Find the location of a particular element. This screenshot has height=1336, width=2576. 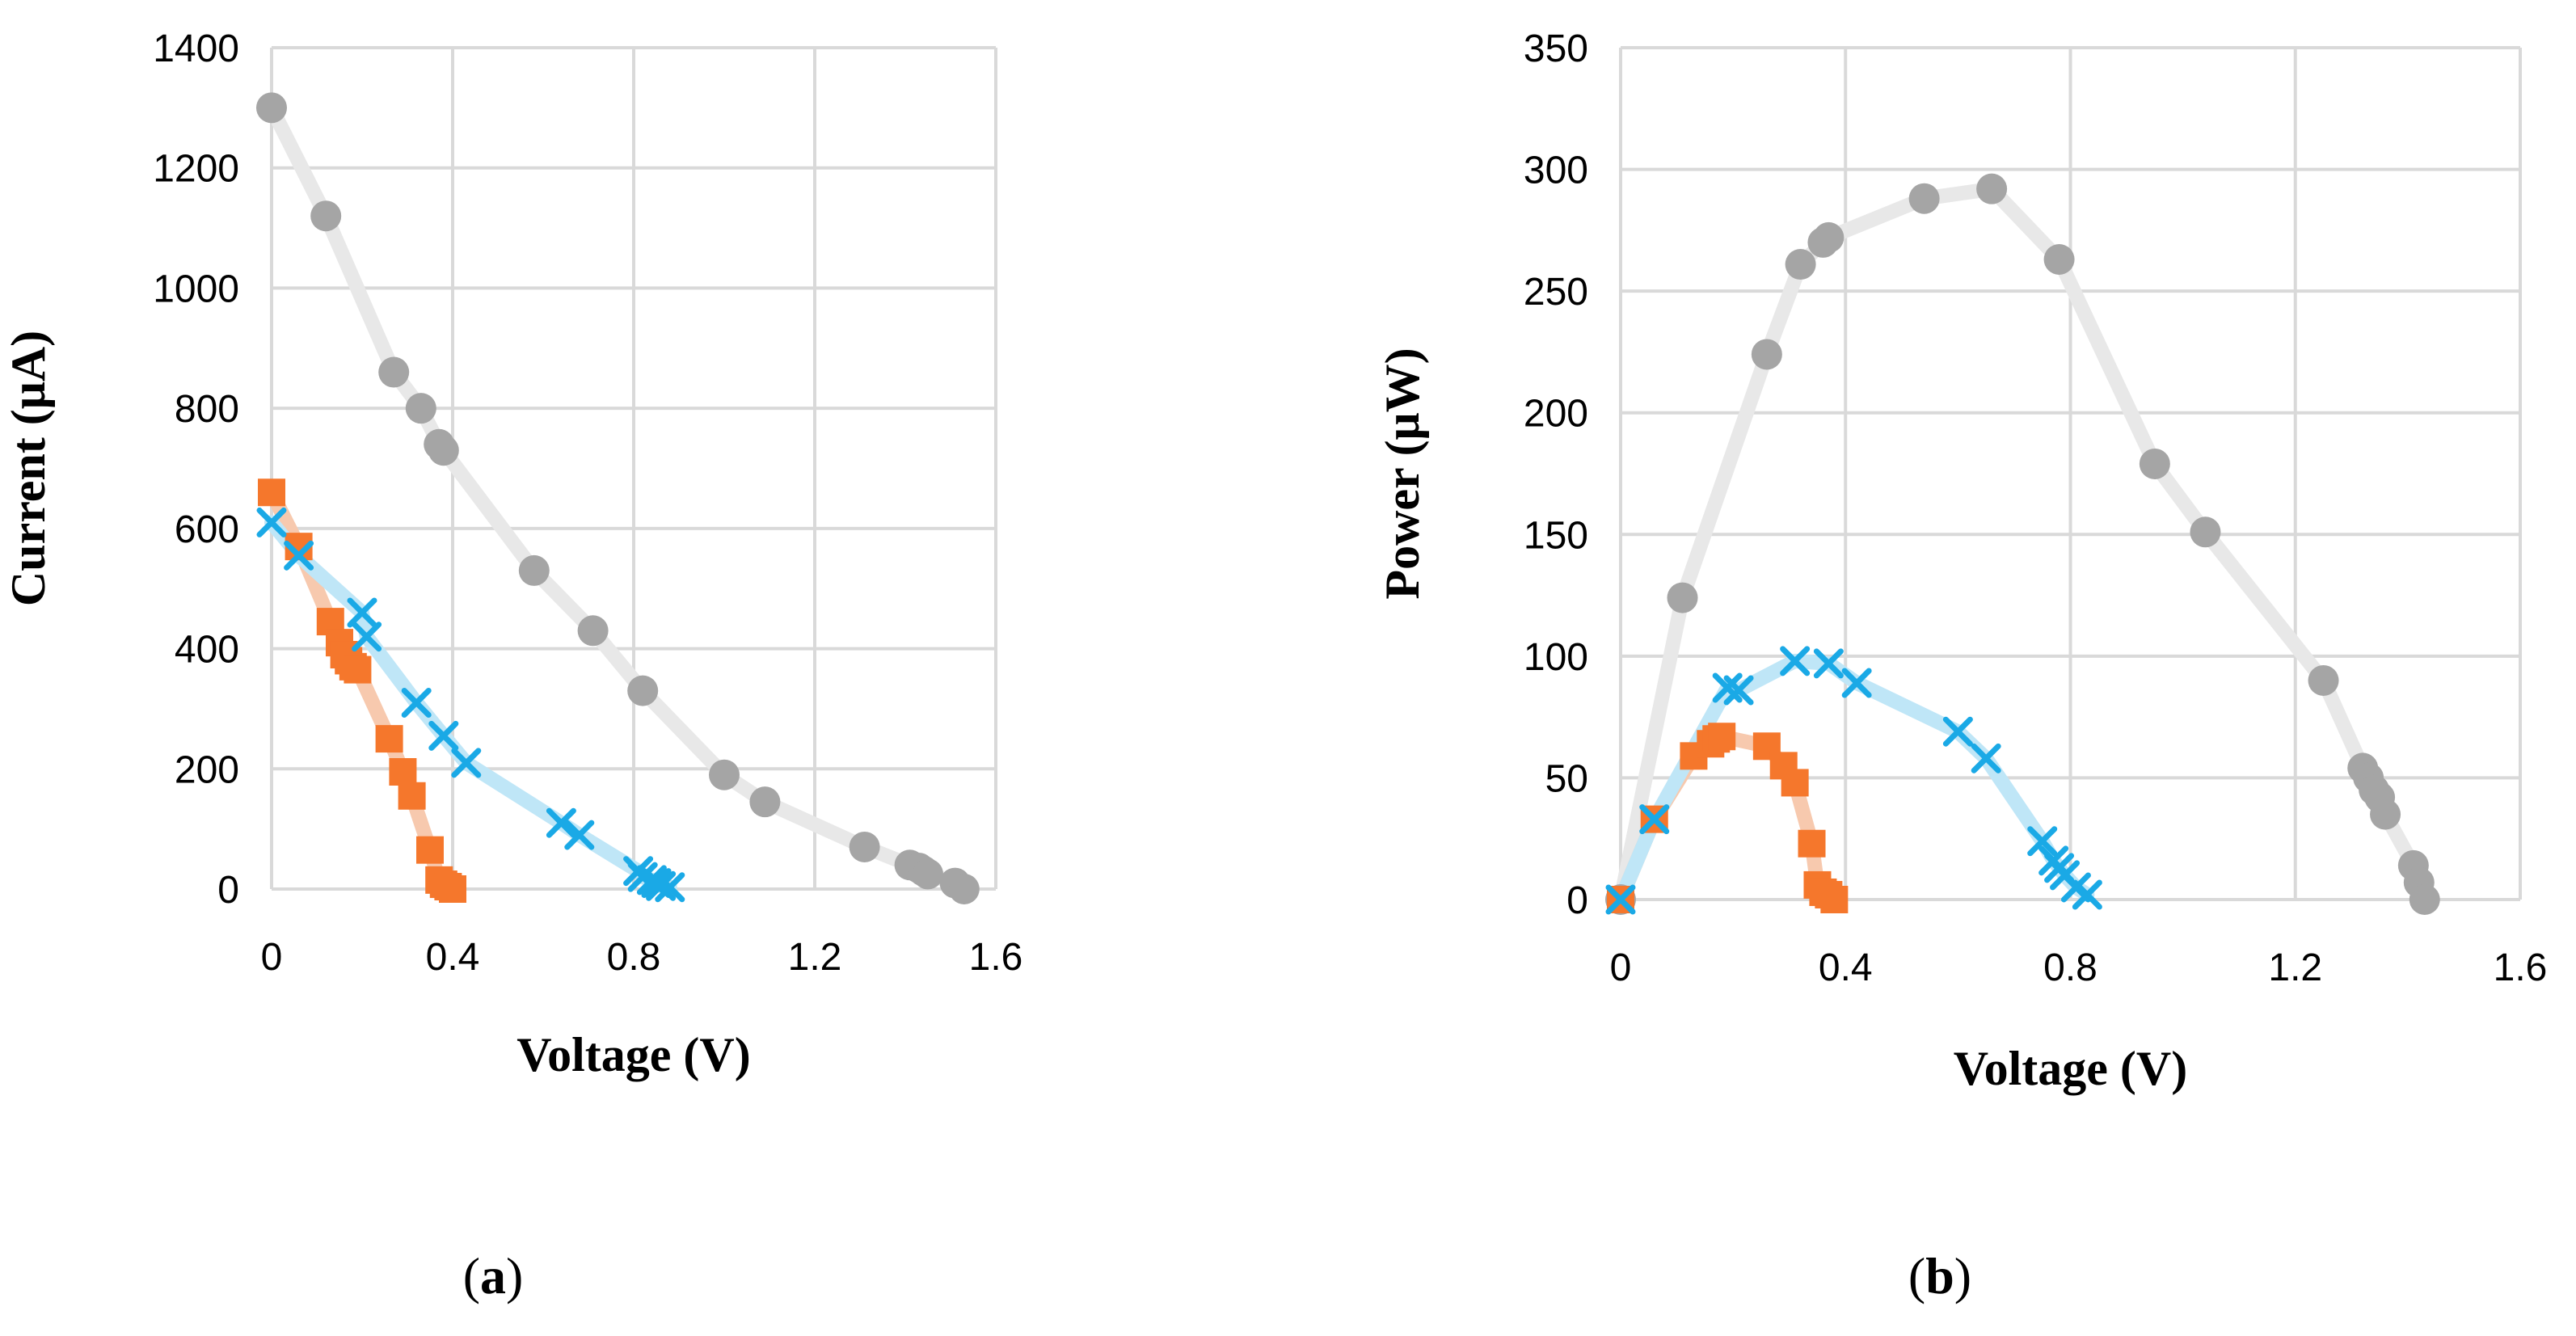

y-tick-label: 1400 is located at coordinates (196, 48).